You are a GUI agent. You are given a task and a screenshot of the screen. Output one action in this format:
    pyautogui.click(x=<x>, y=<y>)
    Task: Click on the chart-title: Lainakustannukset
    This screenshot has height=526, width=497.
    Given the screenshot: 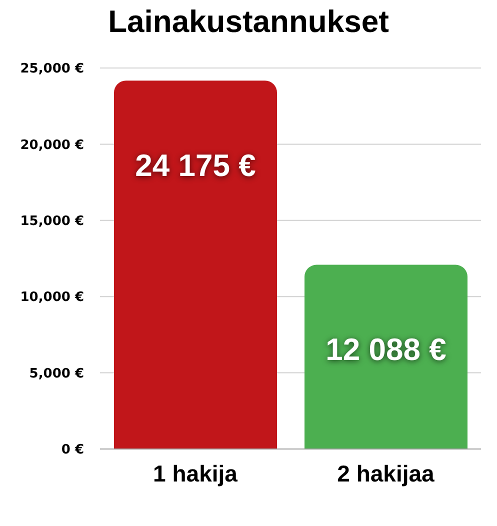 What is the action you would take?
    pyautogui.click(x=248, y=22)
    